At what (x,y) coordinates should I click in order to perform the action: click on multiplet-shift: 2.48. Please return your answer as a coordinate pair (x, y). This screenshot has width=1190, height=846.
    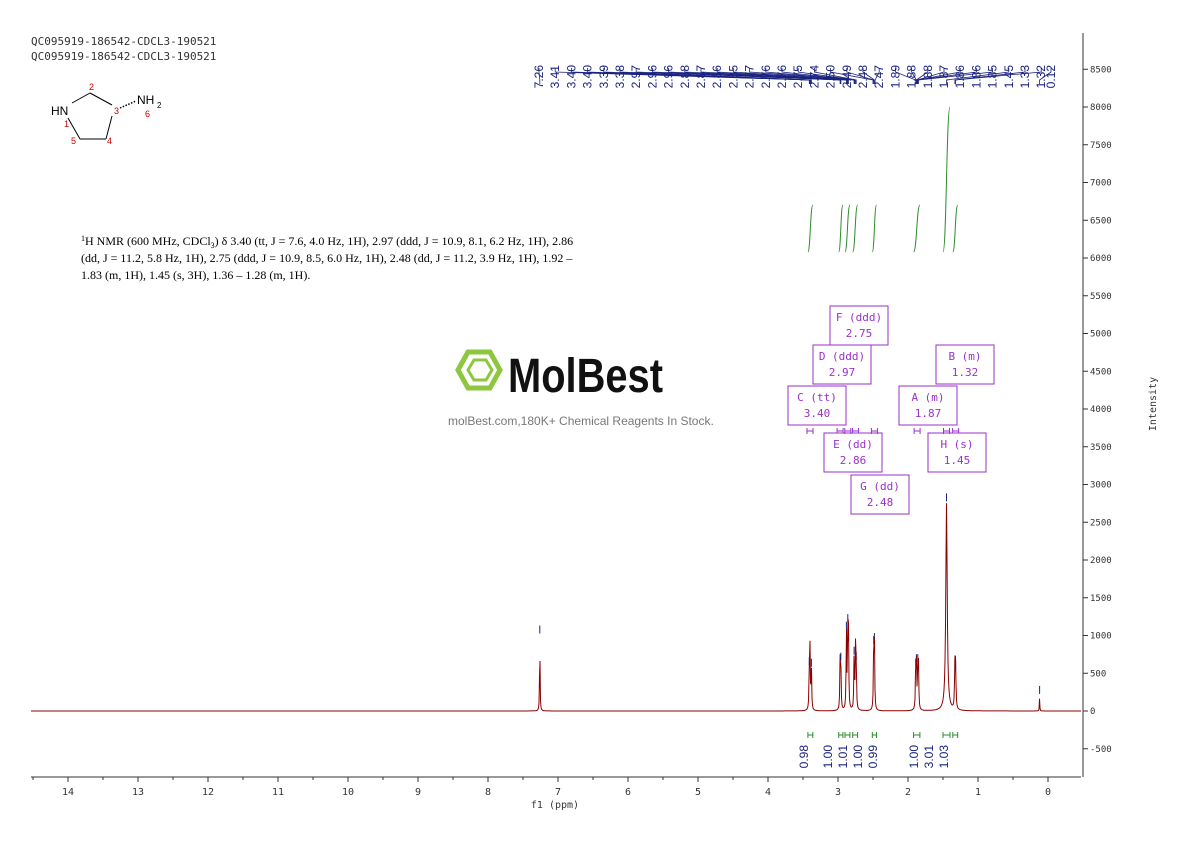
    Looking at the image, I should click on (880, 502).